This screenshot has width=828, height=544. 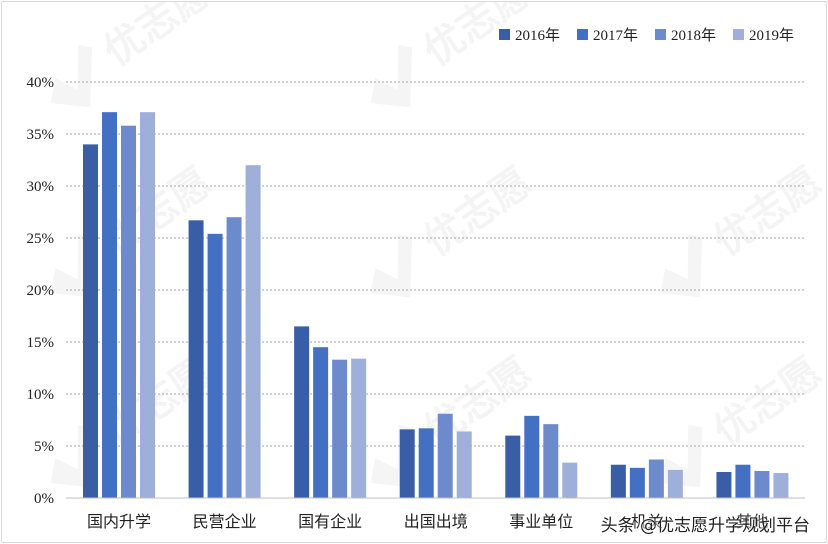 What do you see at coordinates (215, 365) in the screenshot?
I see `bar-2017年-民营企业` at bounding box center [215, 365].